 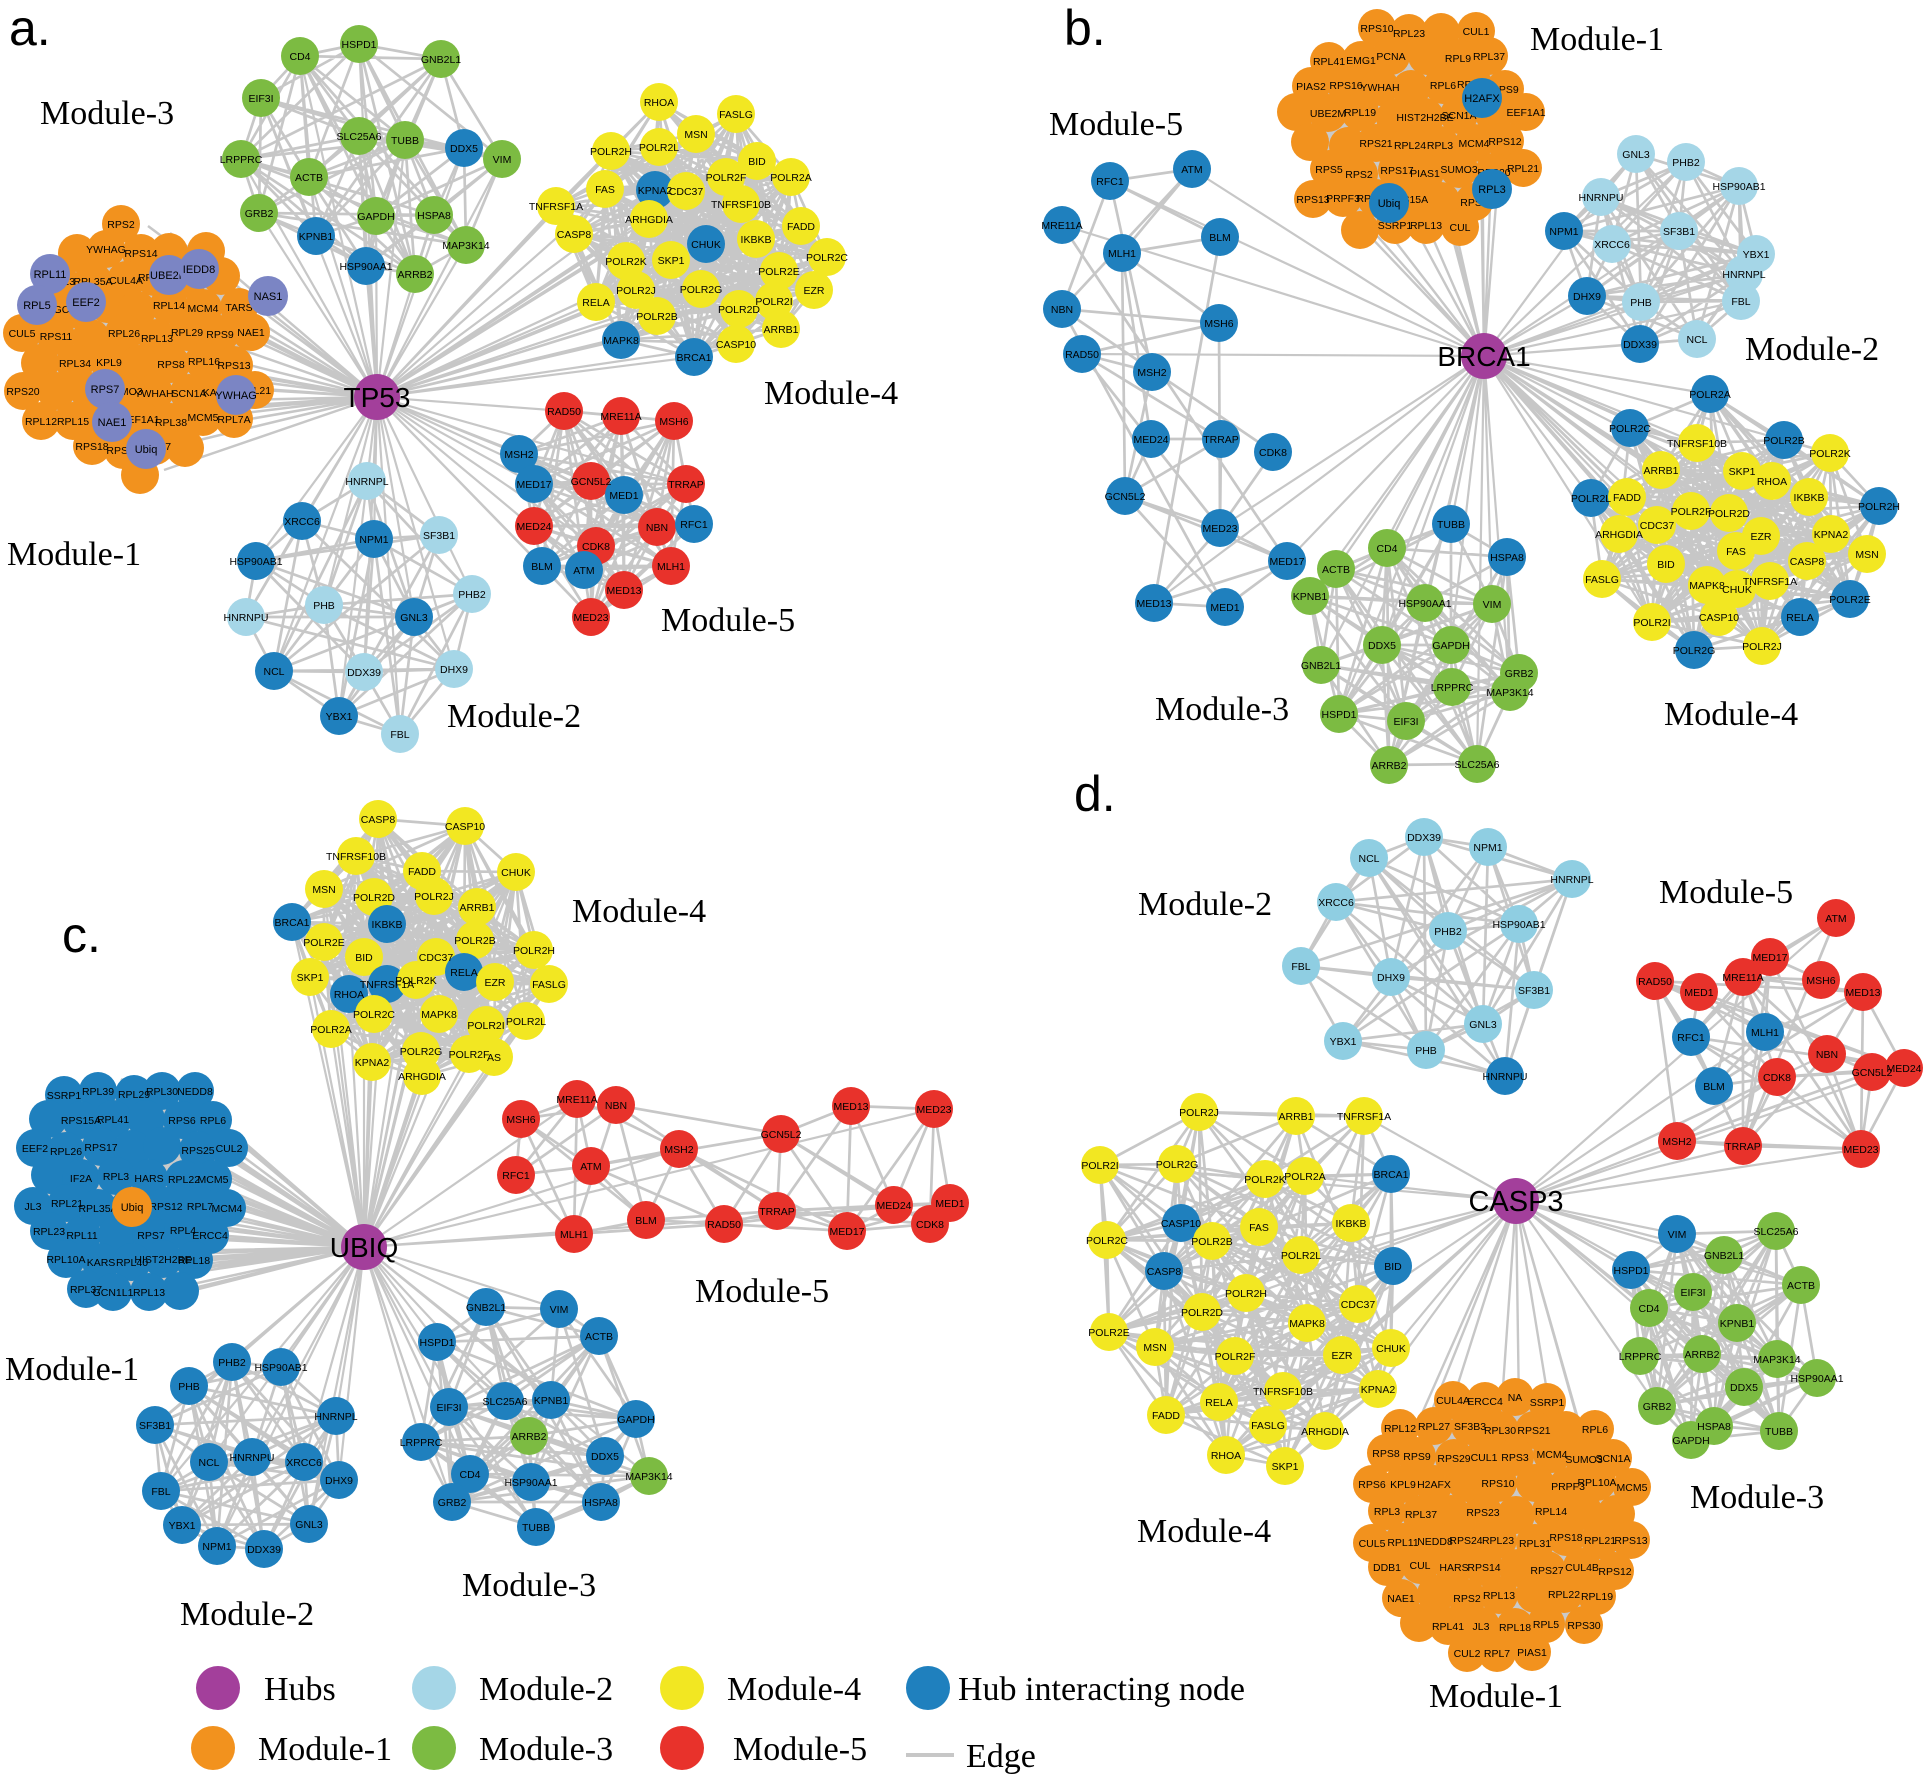 What do you see at coordinates (686, 192) in the screenshot?
I see `svg-text: CDC37` at bounding box center [686, 192].